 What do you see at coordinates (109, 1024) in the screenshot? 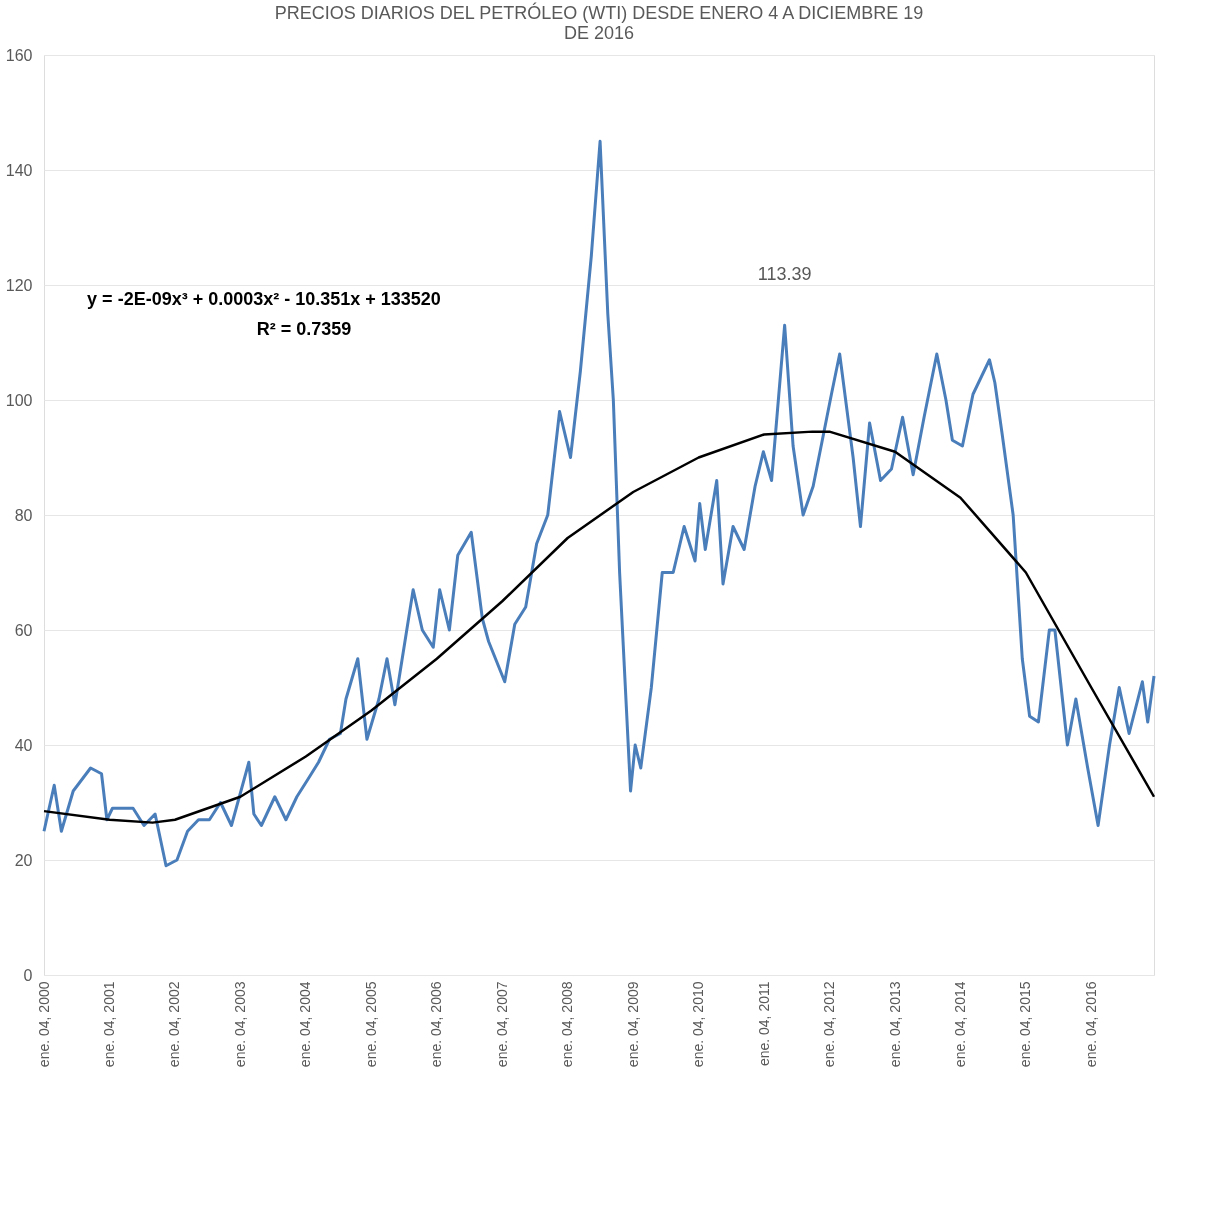
I see `x-tick-label: ene. 04, 2001` at bounding box center [109, 1024].